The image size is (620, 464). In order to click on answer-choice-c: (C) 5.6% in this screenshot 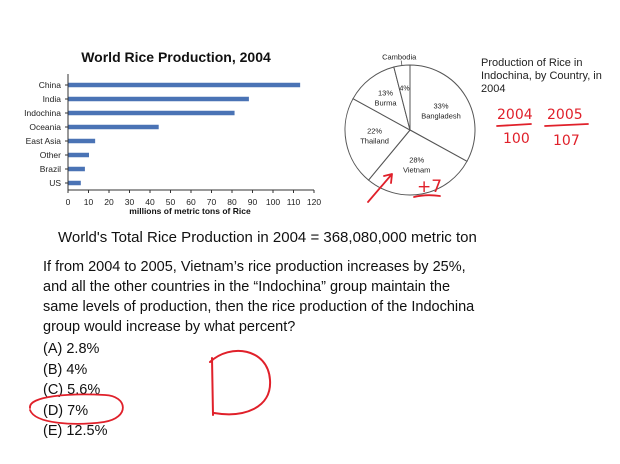, I will do `click(72, 390)`.